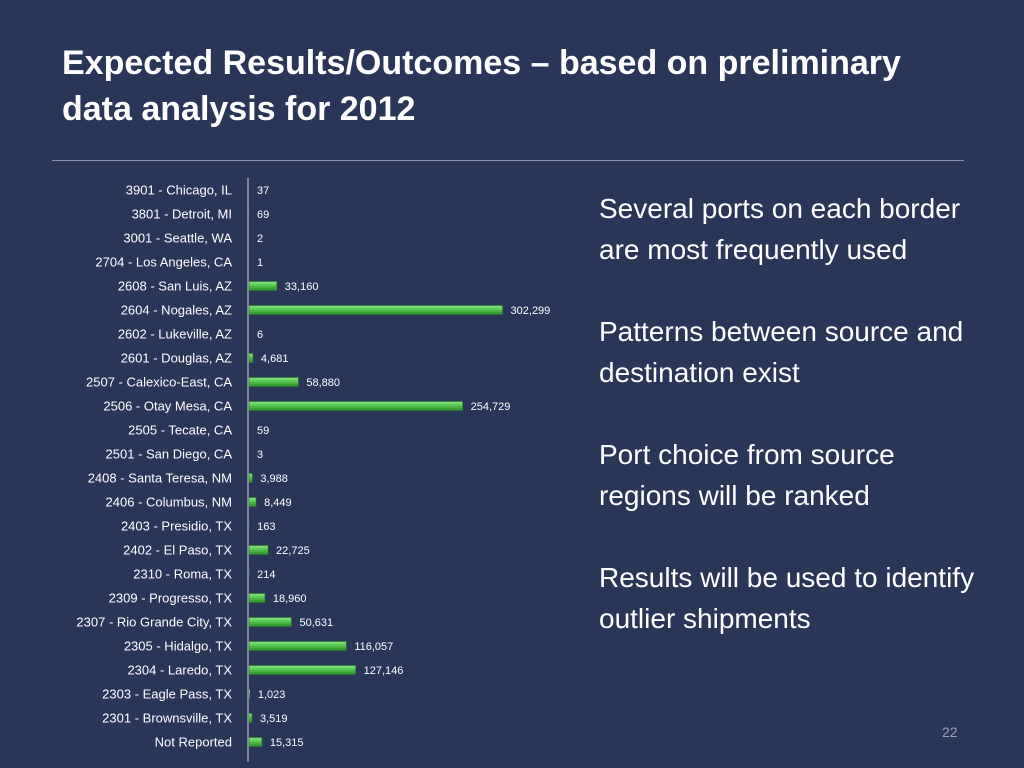  What do you see at coordinates (275, 359) in the screenshot?
I see `value-label: 4,681` at bounding box center [275, 359].